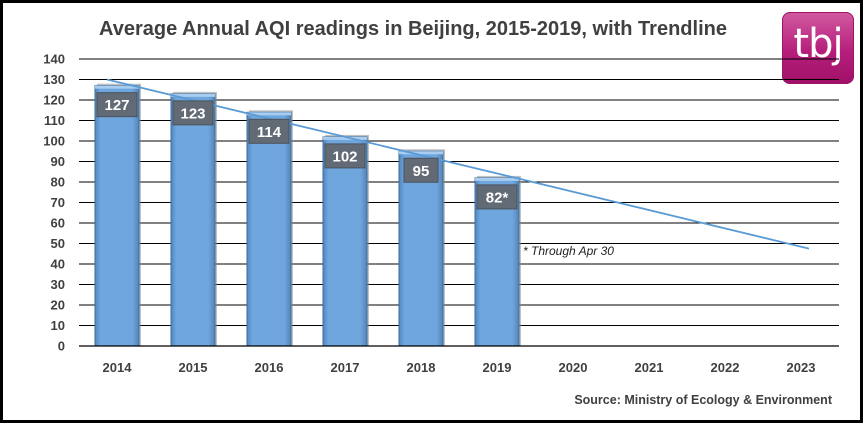  I want to click on data-label: 114, so click(269, 132).